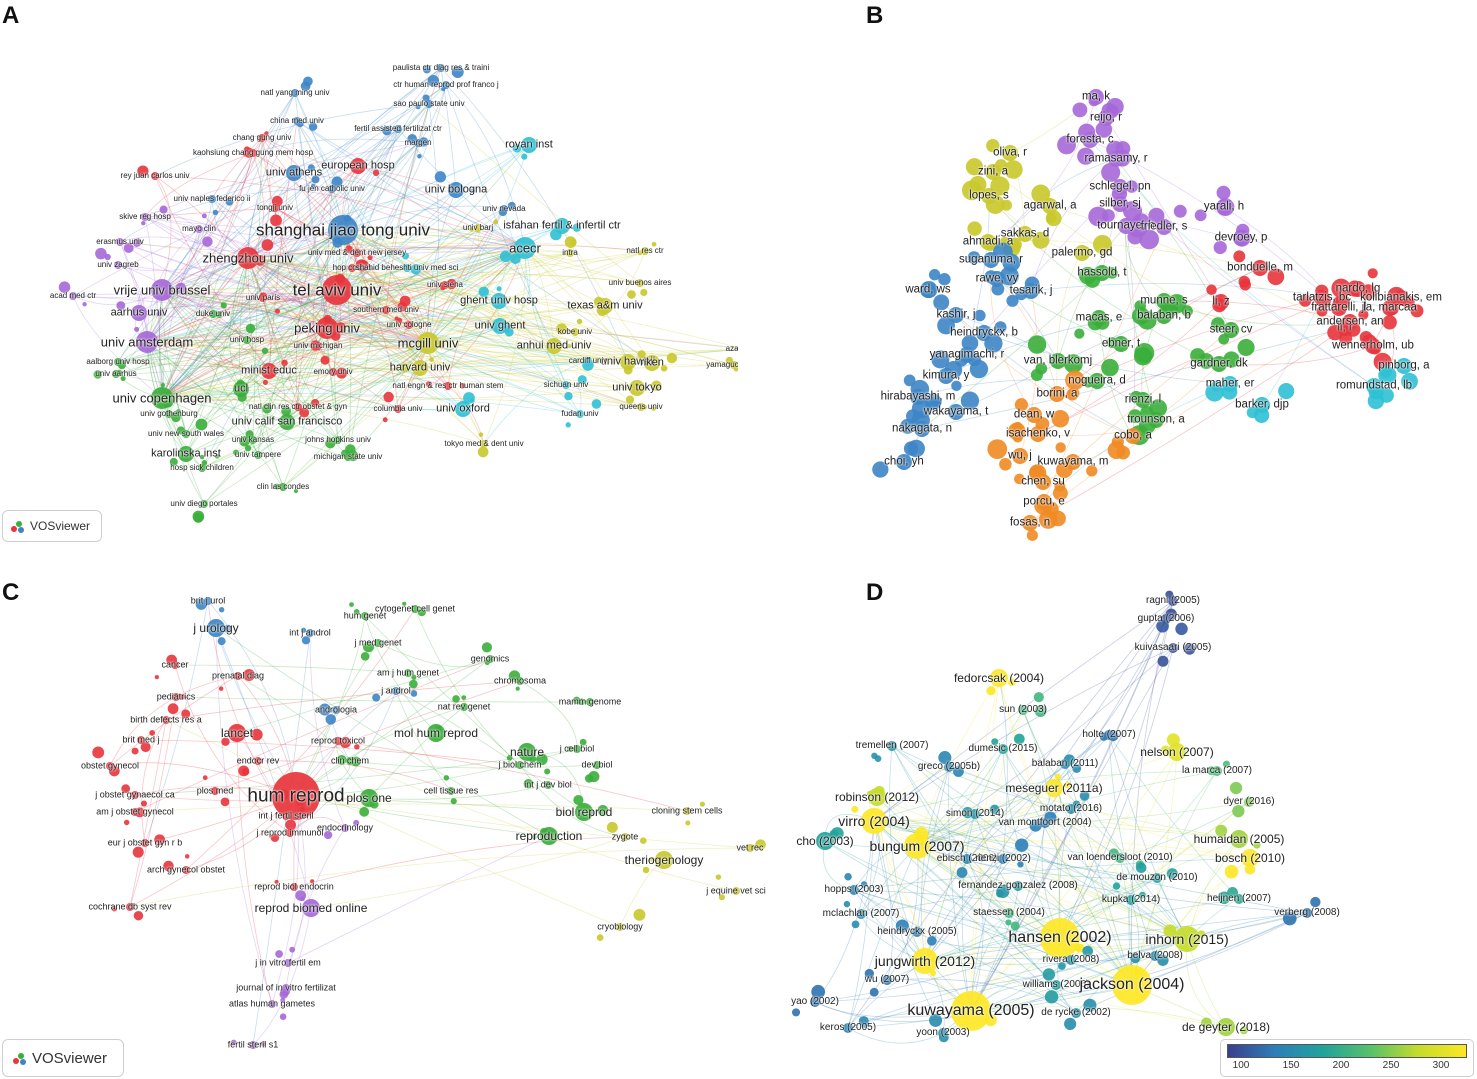  What do you see at coordinates (1020, 456) in the screenshot?
I see `node-wu-j` at bounding box center [1020, 456].